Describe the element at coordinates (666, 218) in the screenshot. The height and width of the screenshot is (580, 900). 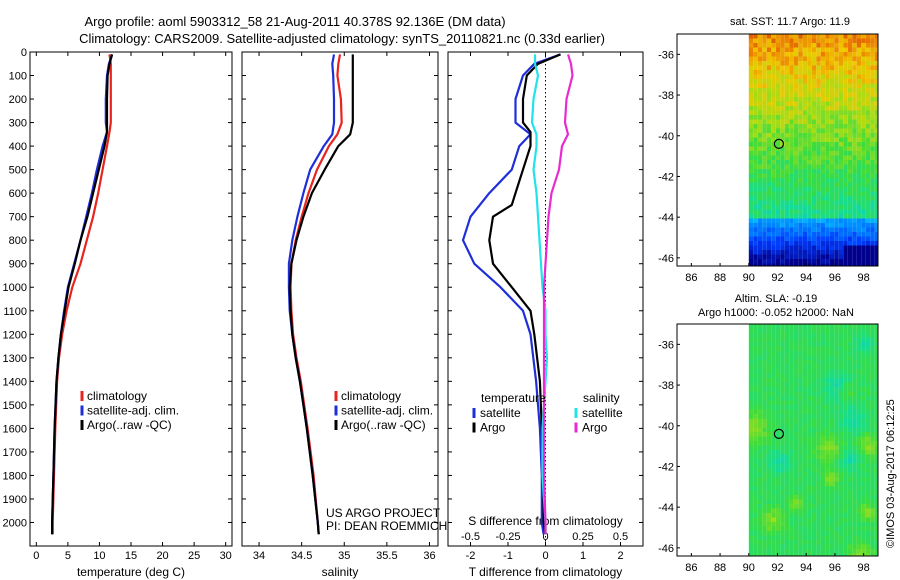
I see `map-y-tick-label: -44` at that location.